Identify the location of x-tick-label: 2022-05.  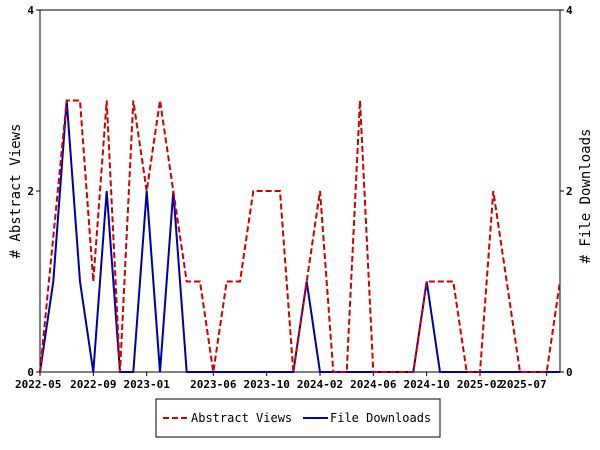
(38, 384).